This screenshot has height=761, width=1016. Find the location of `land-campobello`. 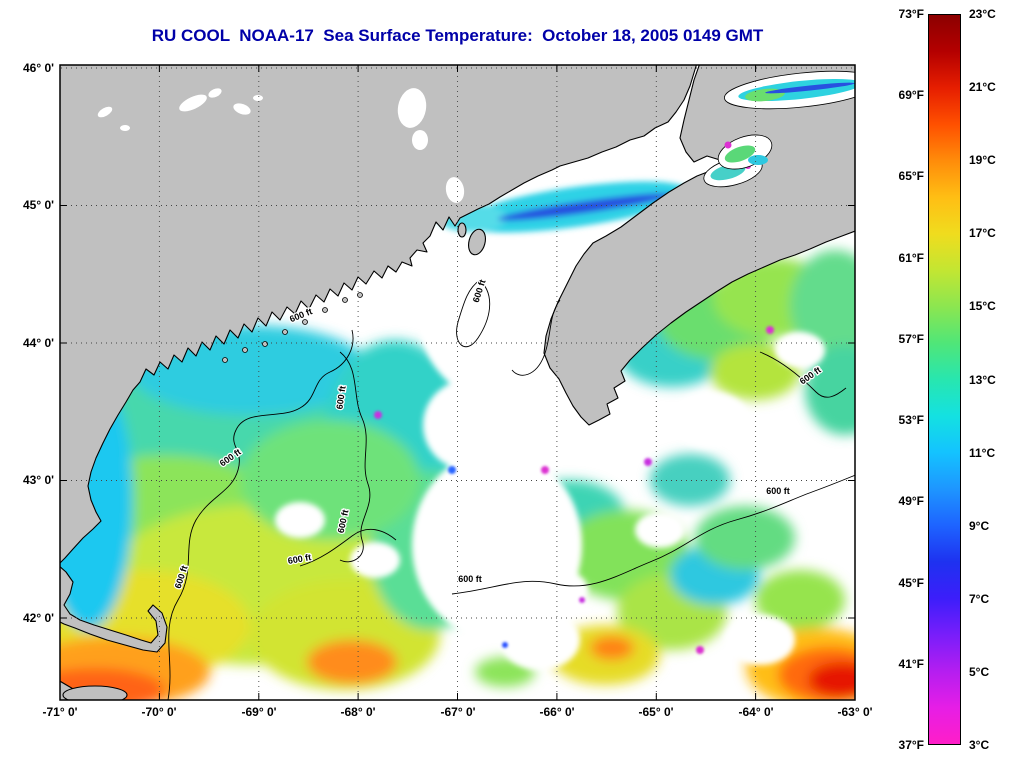

land-campobello is located at coordinates (462, 230).